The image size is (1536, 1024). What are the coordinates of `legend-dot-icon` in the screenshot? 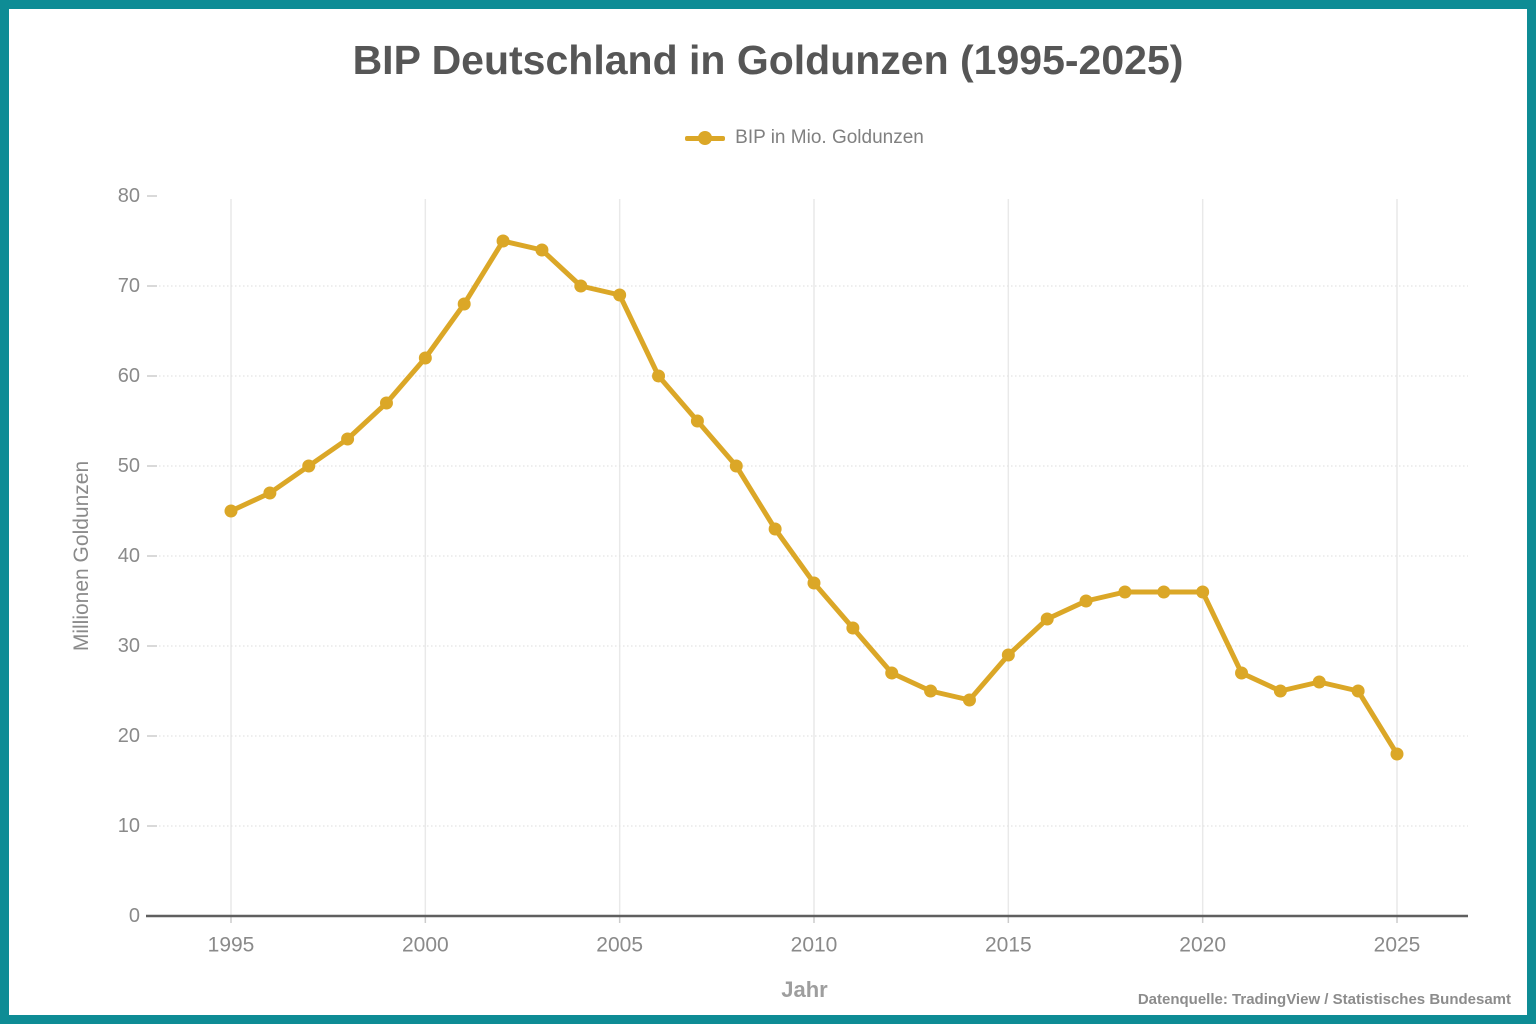 It's located at (705, 138).